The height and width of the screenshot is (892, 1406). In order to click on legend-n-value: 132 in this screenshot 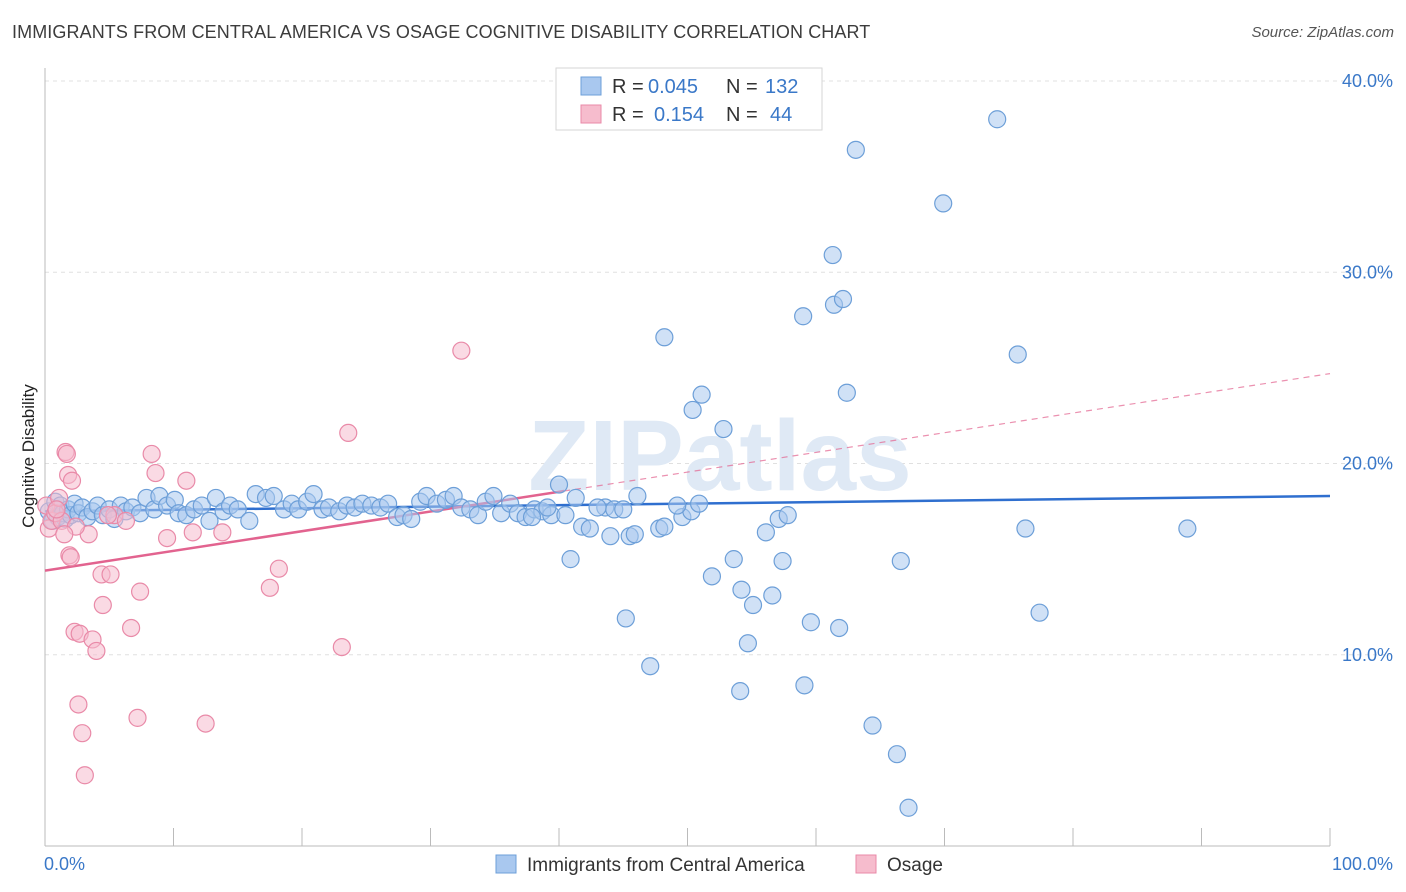, I will do `click(781, 87)`.